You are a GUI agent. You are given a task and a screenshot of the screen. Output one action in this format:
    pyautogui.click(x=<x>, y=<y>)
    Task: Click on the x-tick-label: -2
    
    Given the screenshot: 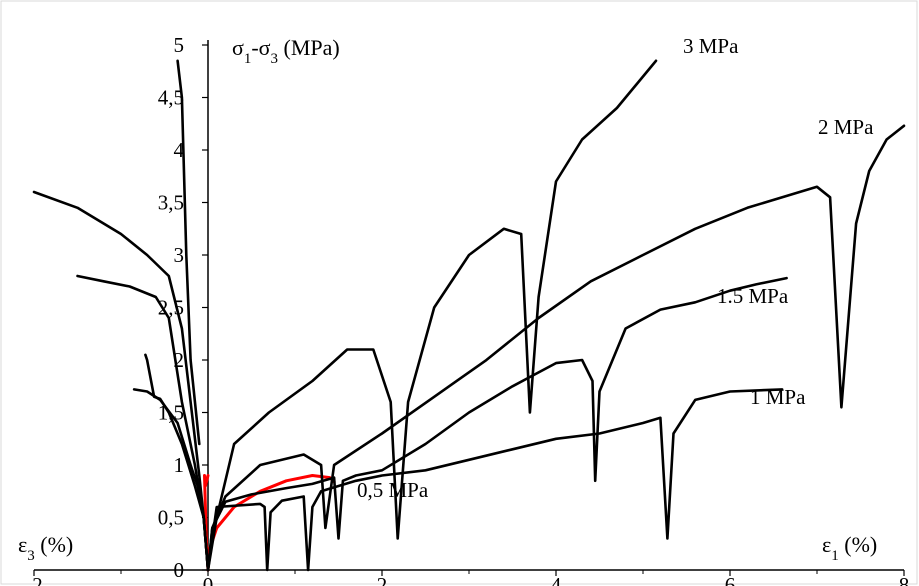 What is the action you would take?
    pyautogui.click(x=34, y=579)
    